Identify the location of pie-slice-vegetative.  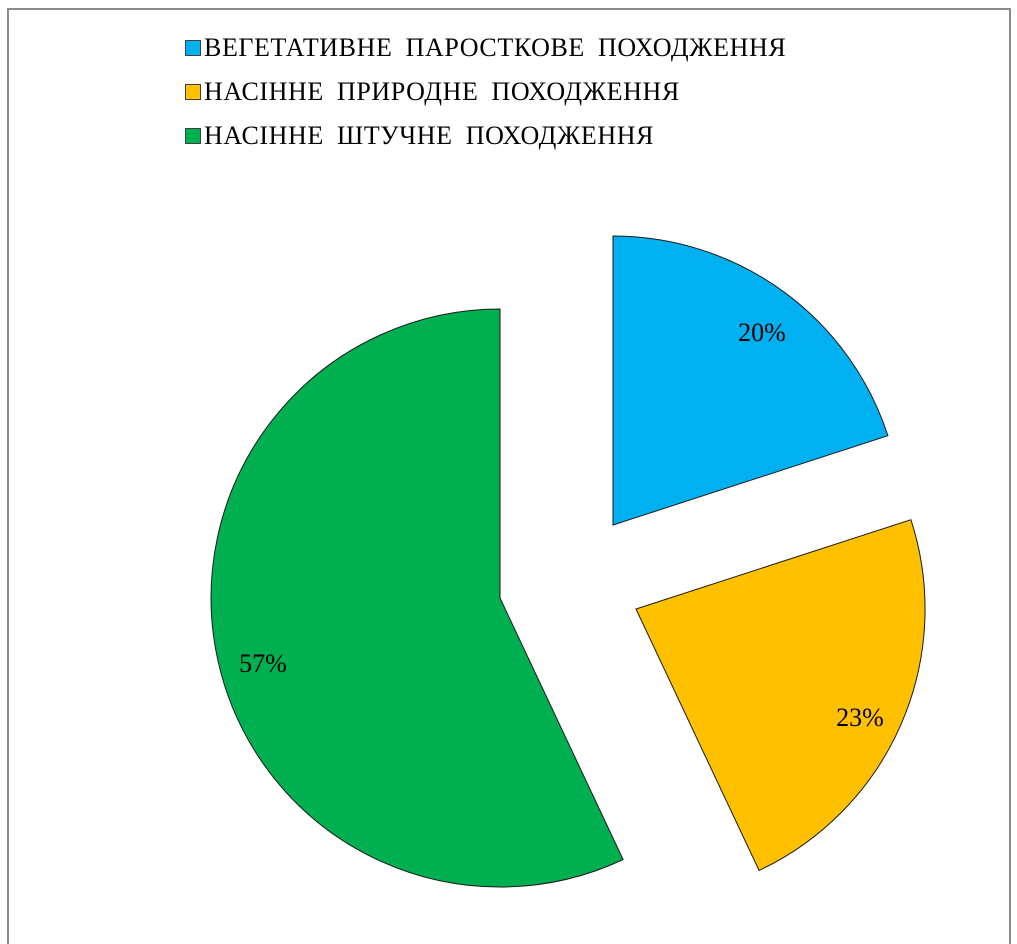
(750, 380).